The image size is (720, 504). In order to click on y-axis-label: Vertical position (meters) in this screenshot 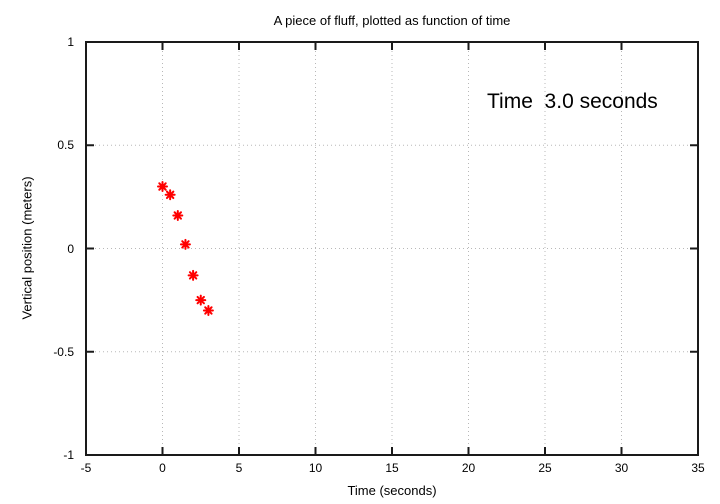, I will do `click(27, 248)`.